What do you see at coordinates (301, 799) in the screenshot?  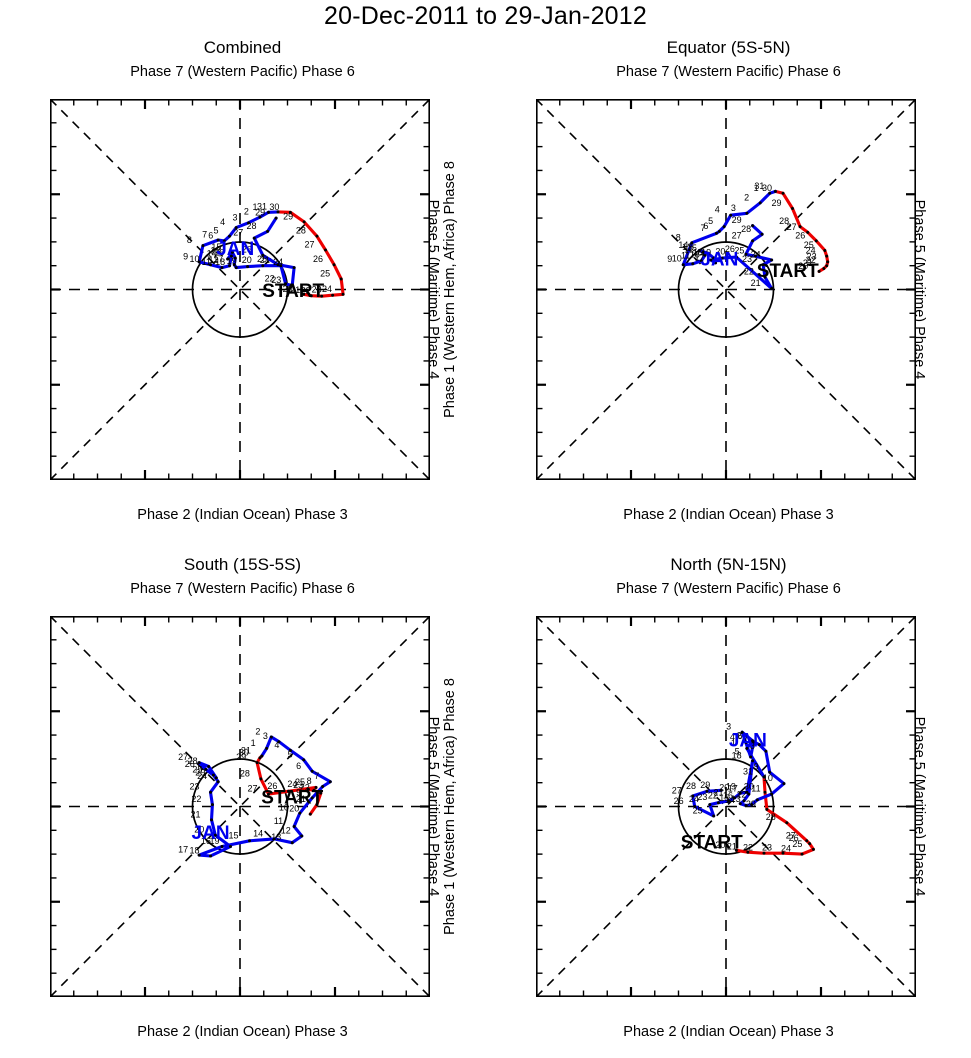 I see `day-label: 21` at bounding box center [301, 799].